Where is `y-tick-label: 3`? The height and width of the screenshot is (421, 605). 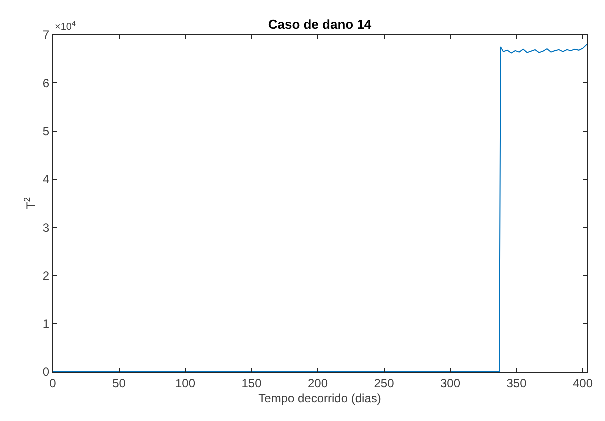
y-tick-label: 3 is located at coordinates (46, 227).